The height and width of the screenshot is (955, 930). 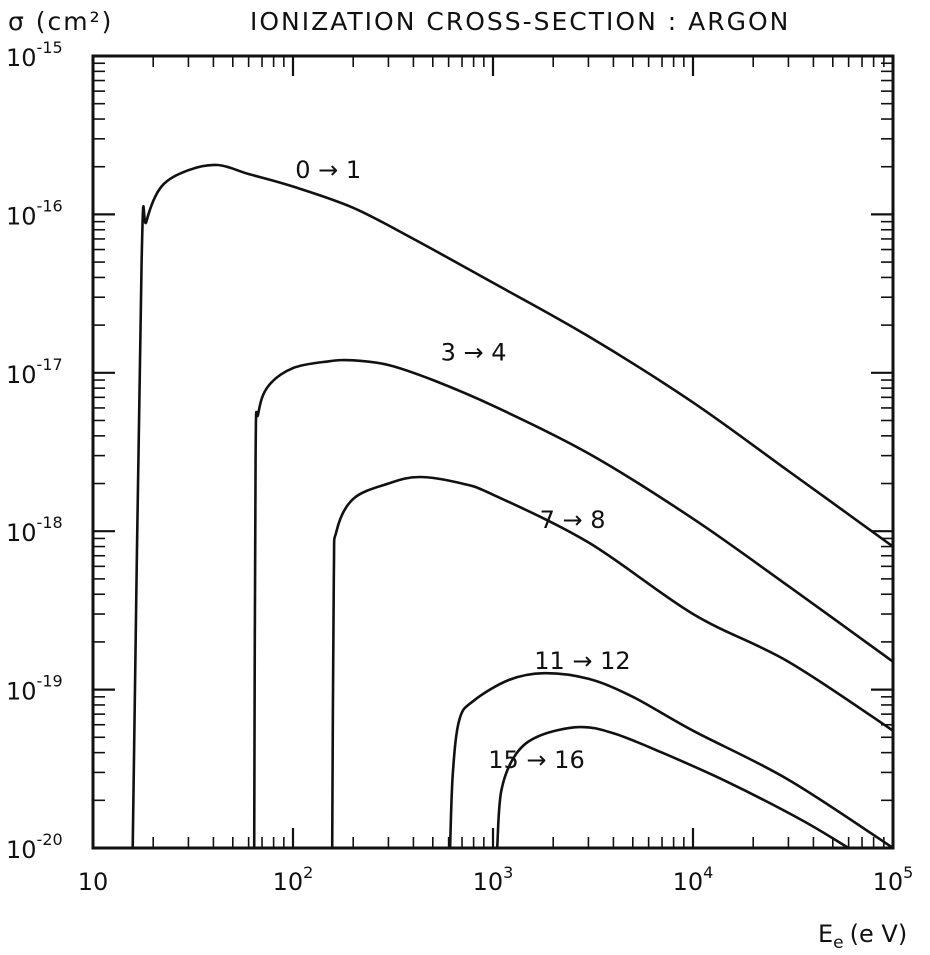 What do you see at coordinates (34, 847) in the screenshot?
I see `y-tick-label: 10-20` at bounding box center [34, 847].